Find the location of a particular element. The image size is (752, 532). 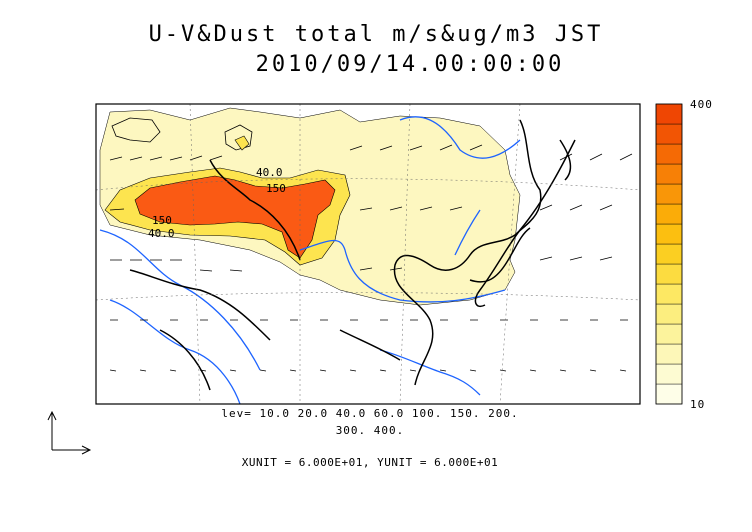

colorbar-frame is located at coordinates (669, 254).